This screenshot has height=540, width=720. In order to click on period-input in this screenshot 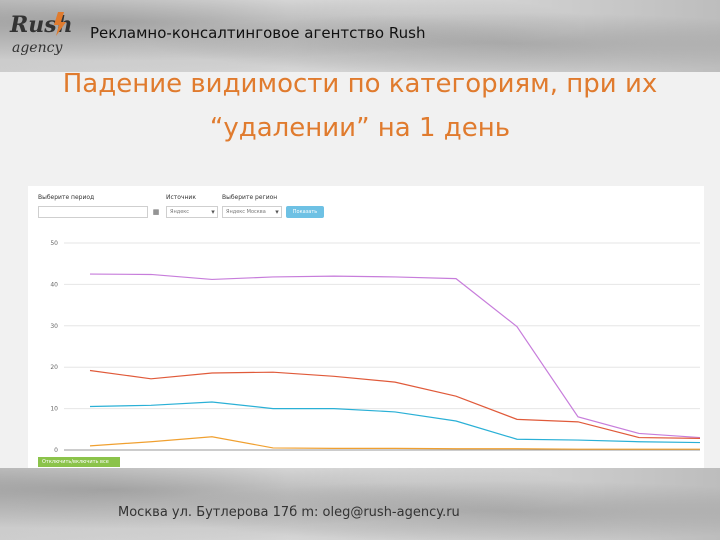, I will do `click(93, 212)`.